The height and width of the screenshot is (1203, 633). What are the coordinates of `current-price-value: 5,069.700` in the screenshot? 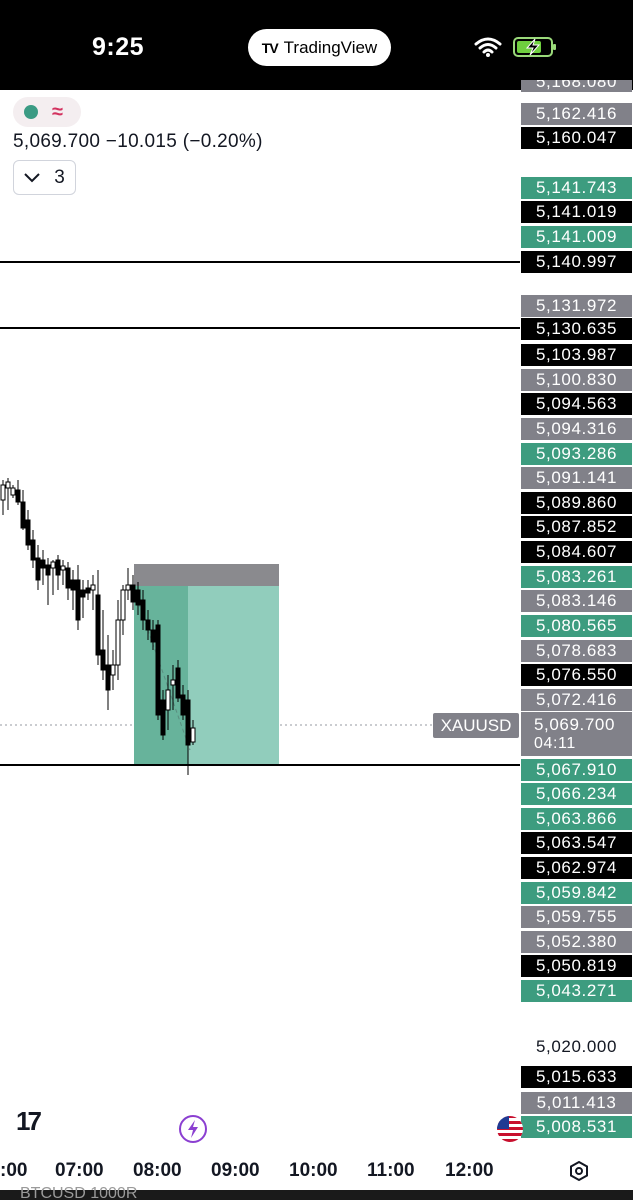 It's located at (575, 724).